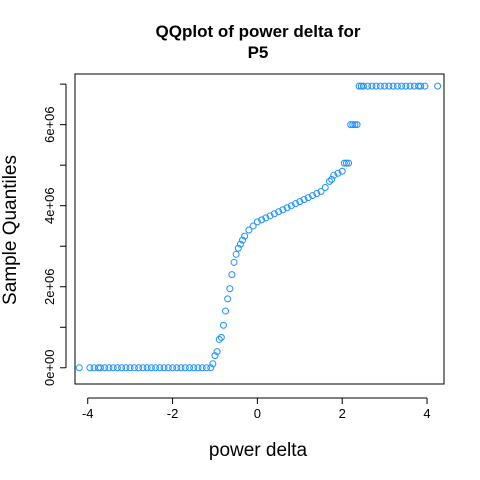 This screenshot has height=480, width=480. I want to click on y-axis: 0e+00 2e+06 4e+06 6e+06, so click(54, 235).